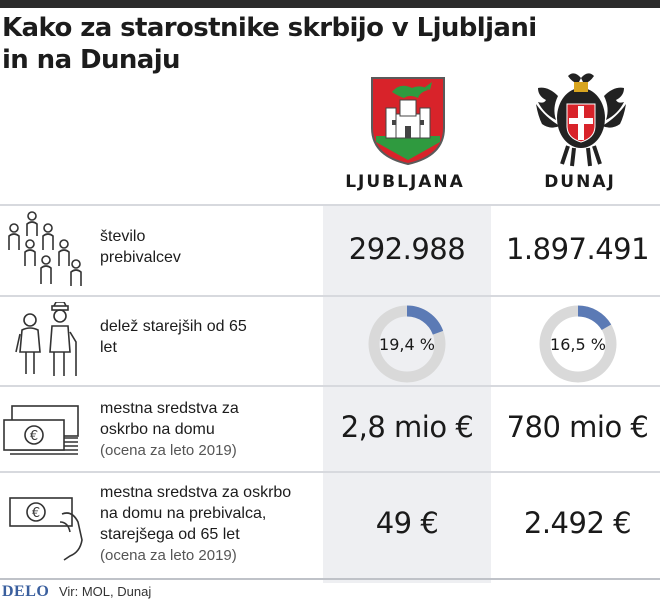  What do you see at coordinates (407, 427) in the screenshot?
I see `home-care-funds-ljubljana: 2,8 mio €` at bounding box center [407, 427].